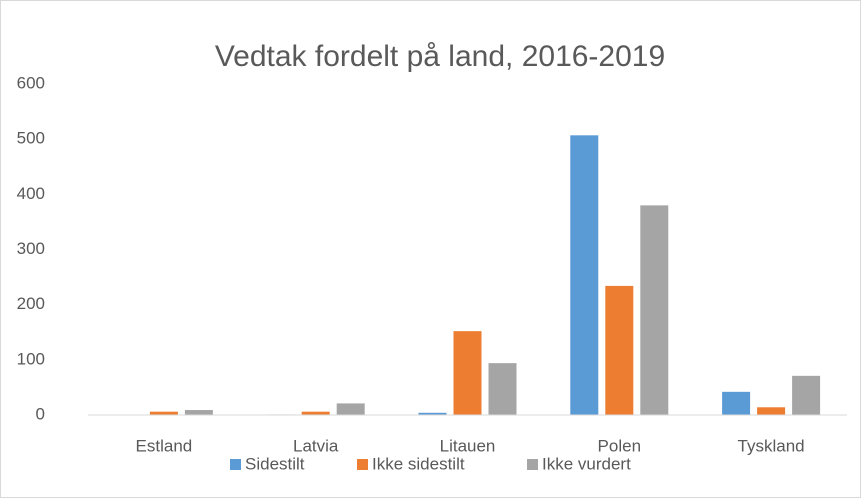 The width and height of the screenshot is (862, 499). What do you see at coordinates (31, 358) in the screenshot?
I see `y-tick-label: 100` at bounding box center [31, 358].